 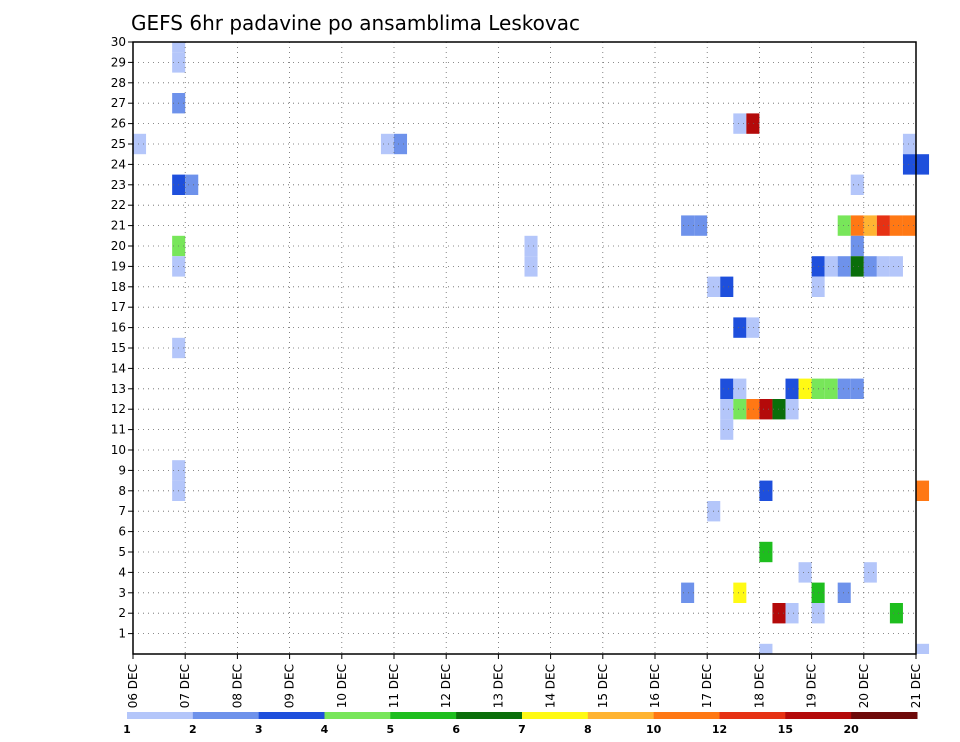 I want to click on colorbar-label-3: 4, so click(x=325, y=729).